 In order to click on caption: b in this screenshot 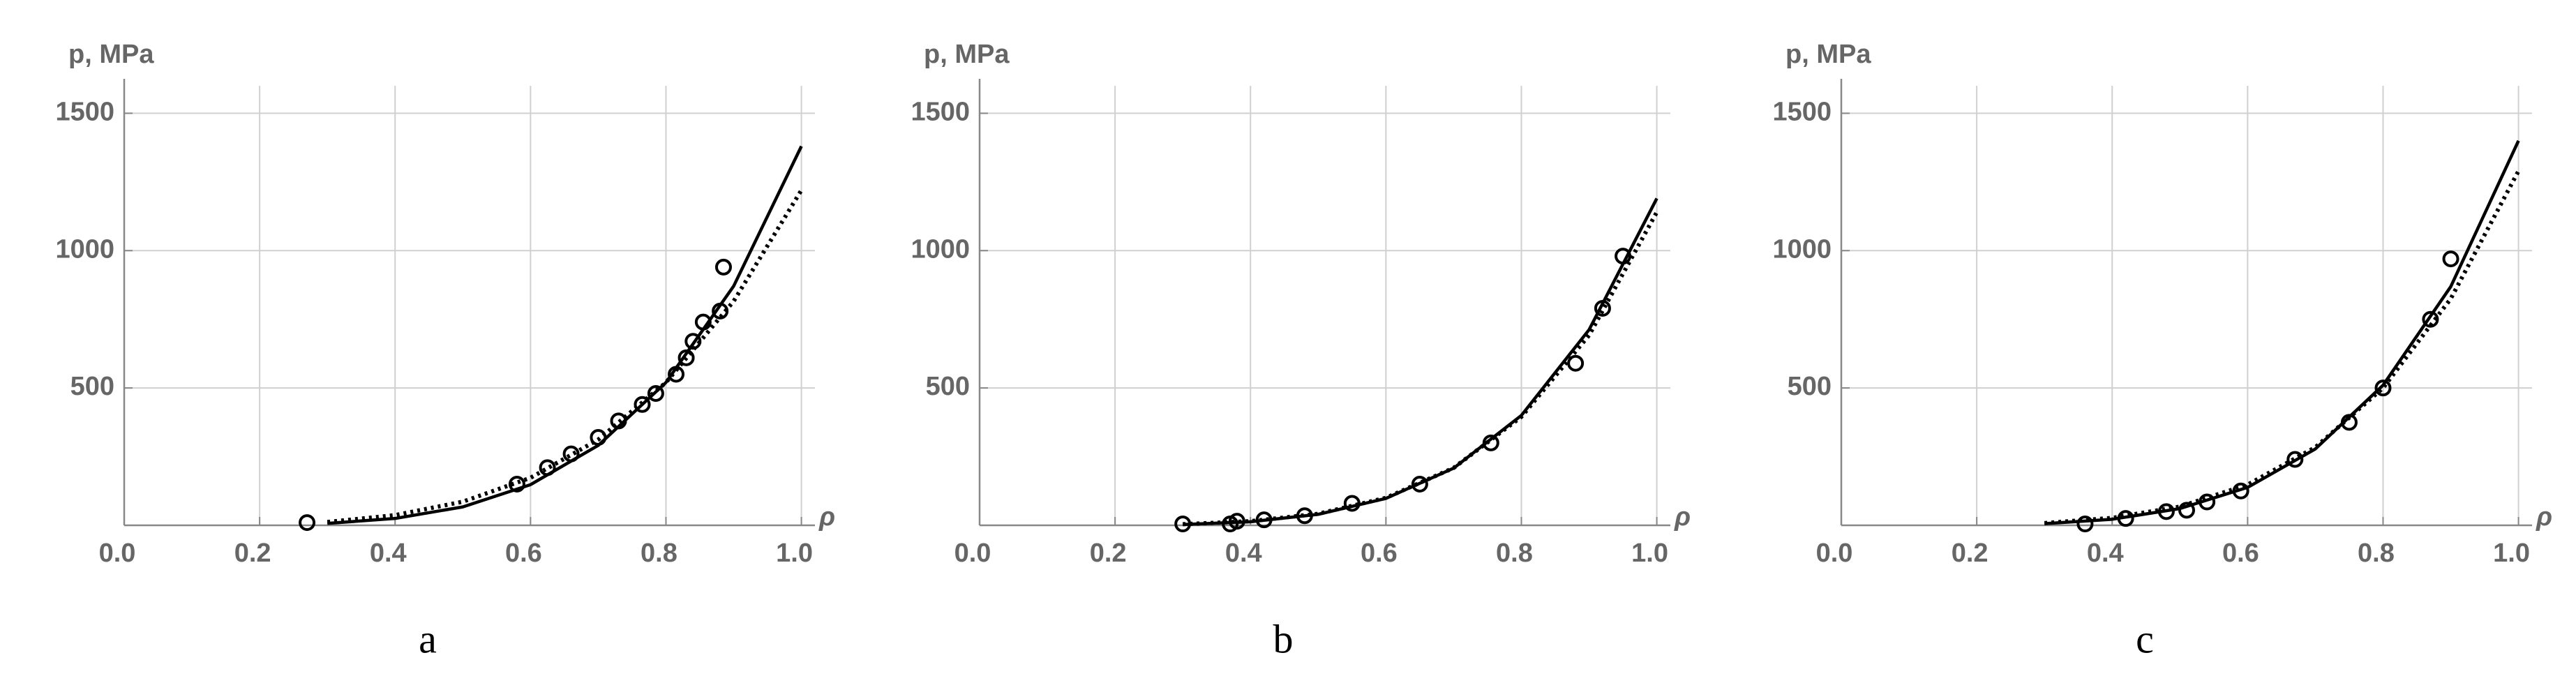, I will do `click(1283, 638)`.